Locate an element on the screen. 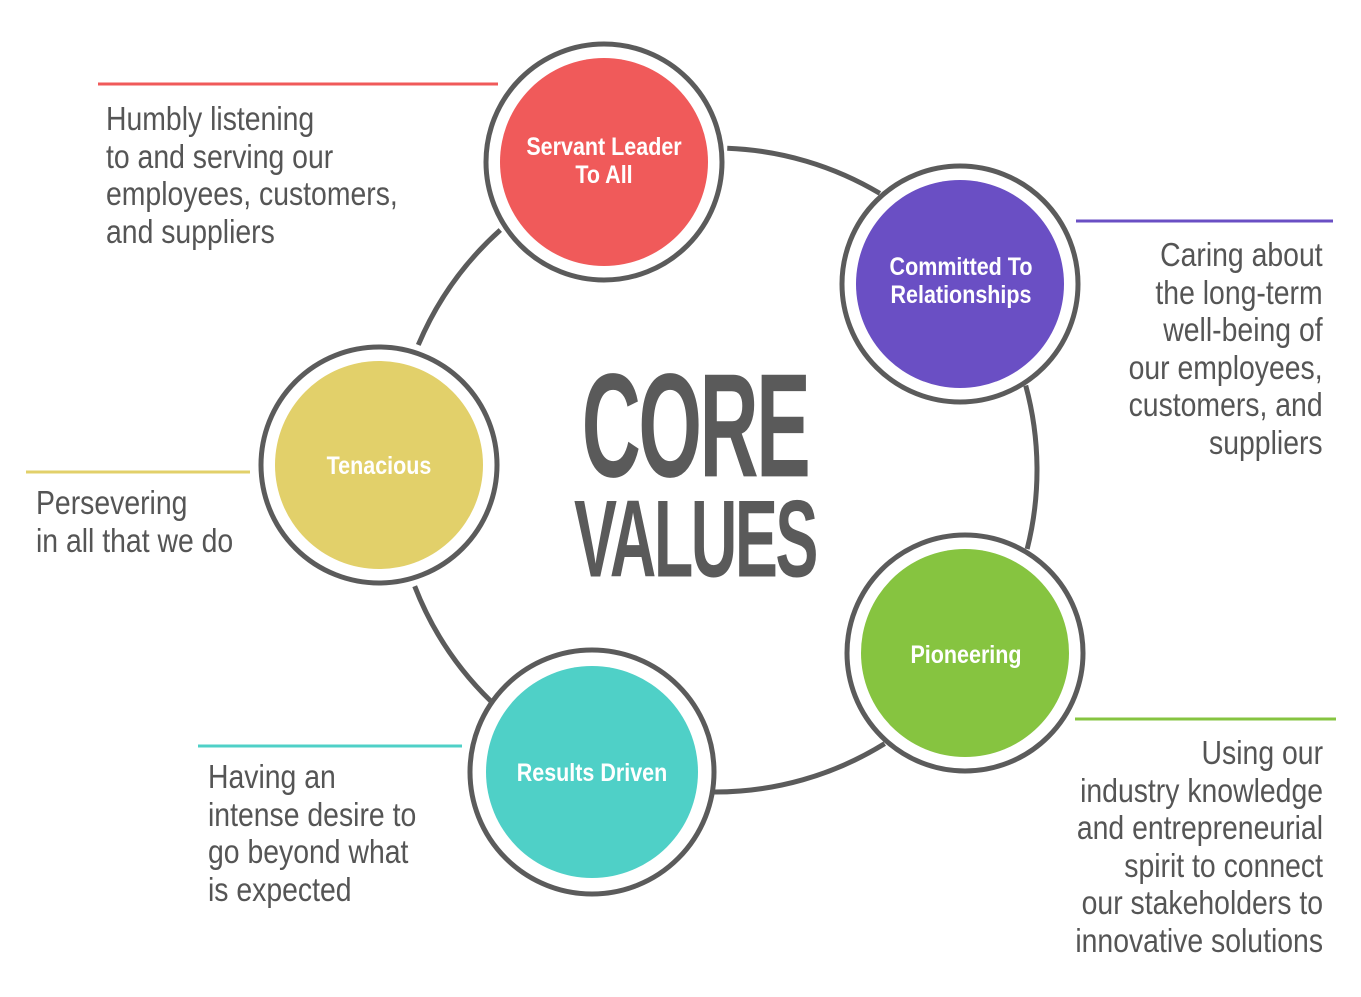 This screenshot has height=997, width=1361. ring-arc-tenacious-to-servant is located at coordinates (458, 287).